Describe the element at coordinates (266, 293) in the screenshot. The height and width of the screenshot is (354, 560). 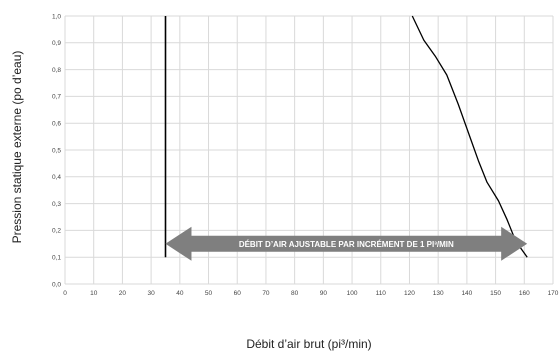
I see `x-tick-label: 70` at that location.